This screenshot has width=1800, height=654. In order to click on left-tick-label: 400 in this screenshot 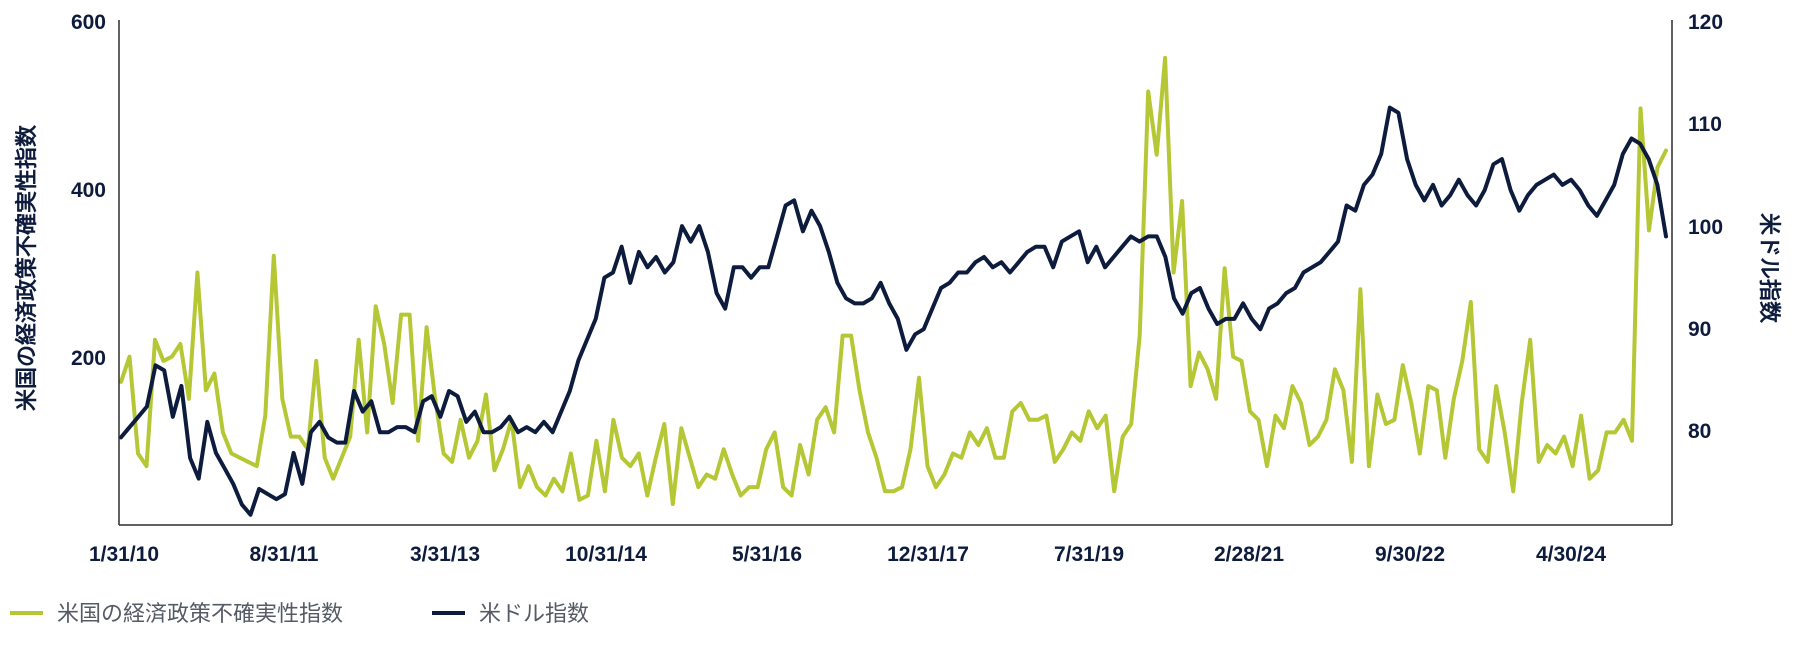, I will do `click(88, 190)`.